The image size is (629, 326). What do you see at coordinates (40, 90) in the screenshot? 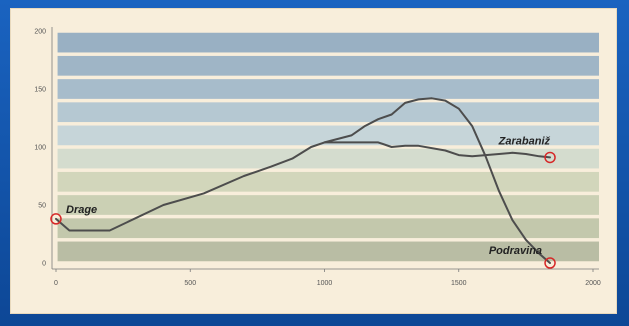
I see `y-tick-label: 150` at bounding box center [40, 90].